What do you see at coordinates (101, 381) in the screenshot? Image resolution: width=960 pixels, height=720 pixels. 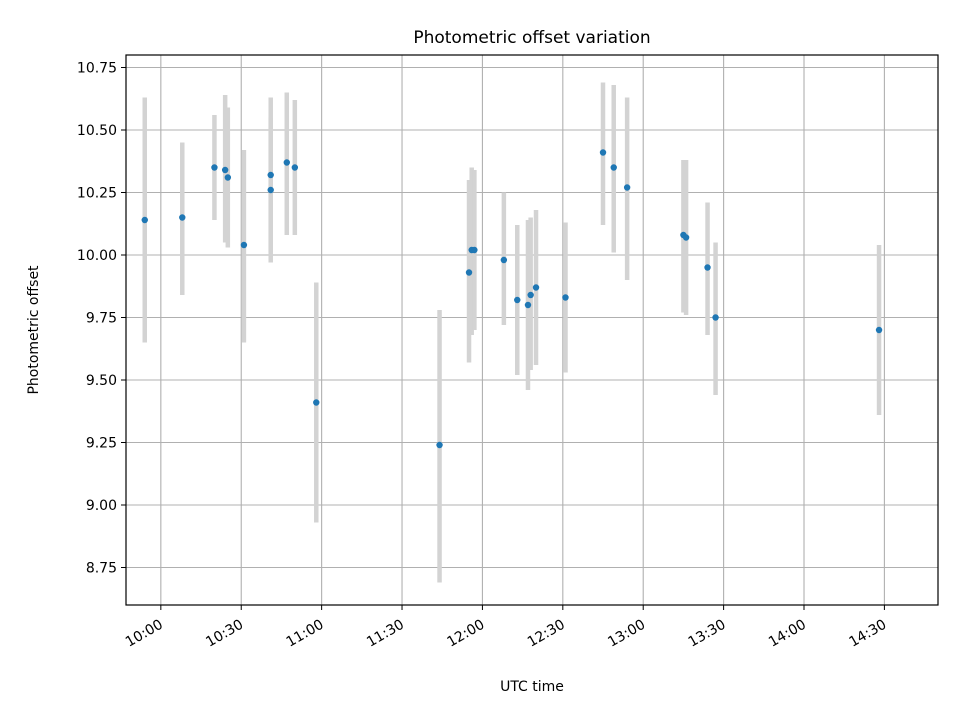 I see `y-tick-label: 9.50` at bounding box center [101, 381].